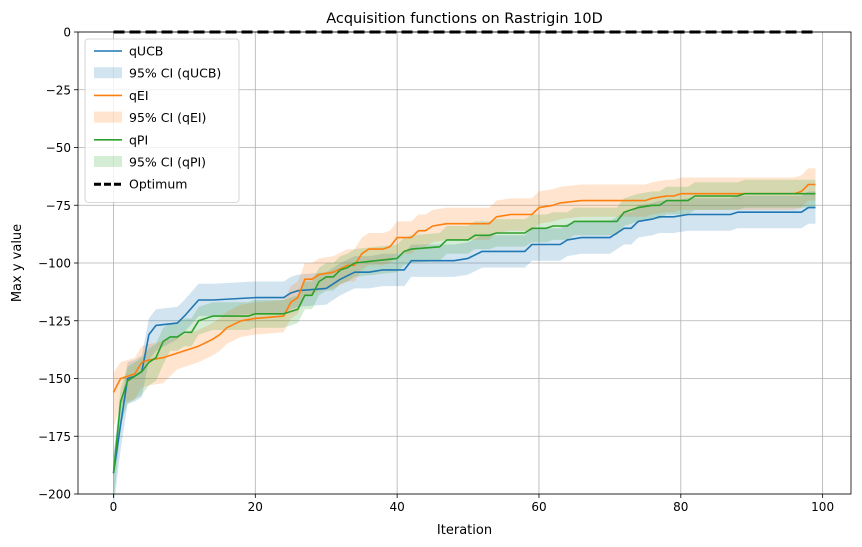 Image resolution: width=862 pixels, height=547 pixels. Describe the element at coordinates (58, 206) in the screenshot. I see `y-tick-label: −75` at that location.